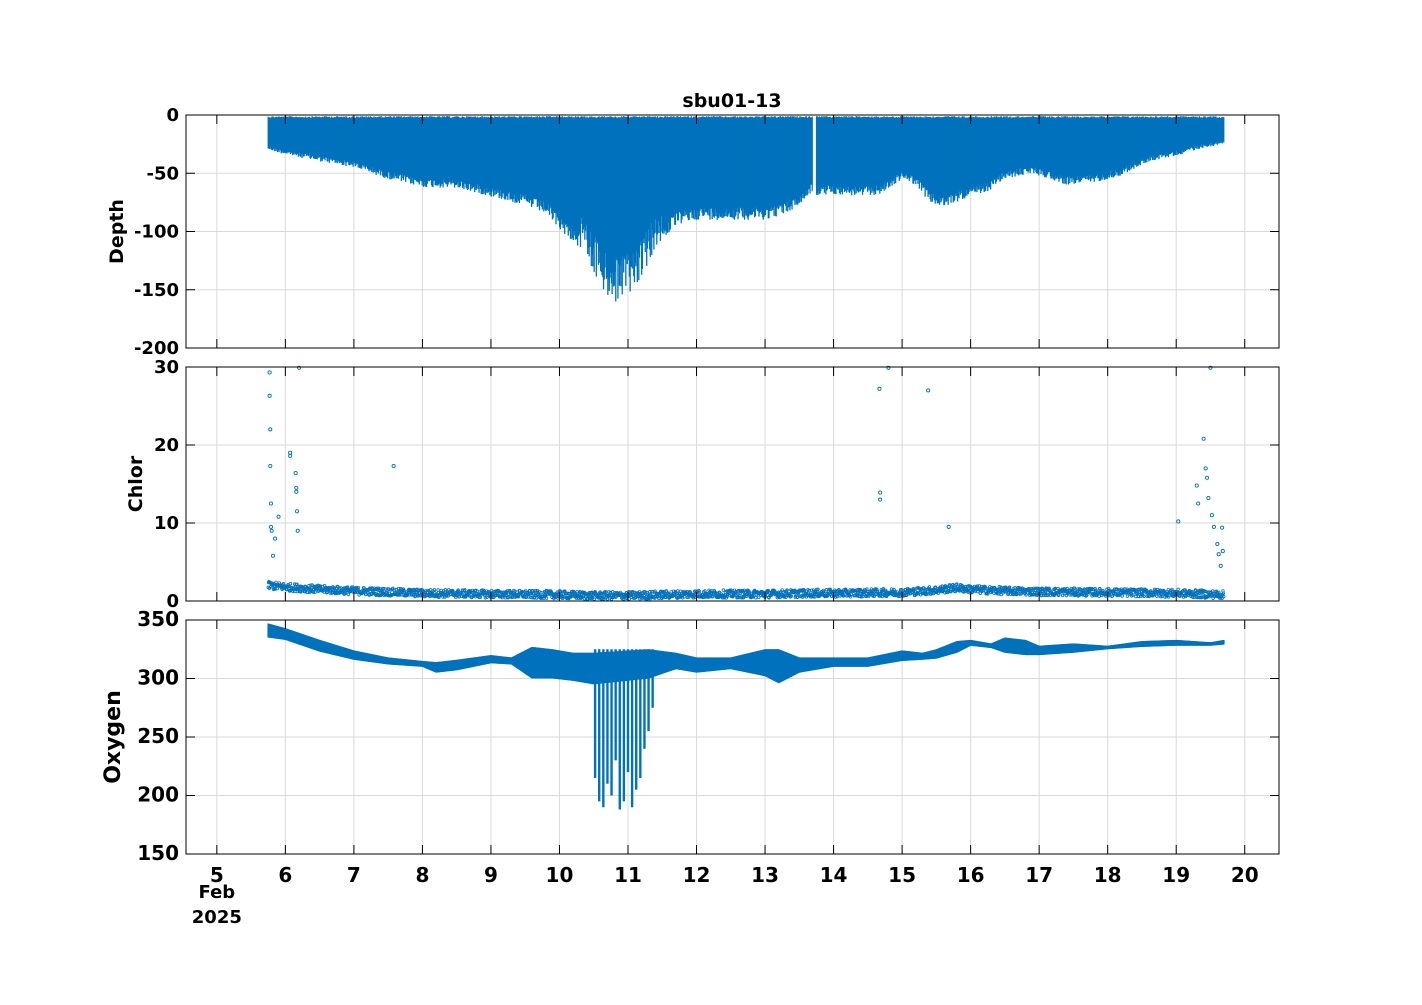 This screenshot has height=1005, width=1422. What do you see at coordinates (162, 173) in the screenshot?
I see `y-tick-label: -50` at bounding box center [162, 173].